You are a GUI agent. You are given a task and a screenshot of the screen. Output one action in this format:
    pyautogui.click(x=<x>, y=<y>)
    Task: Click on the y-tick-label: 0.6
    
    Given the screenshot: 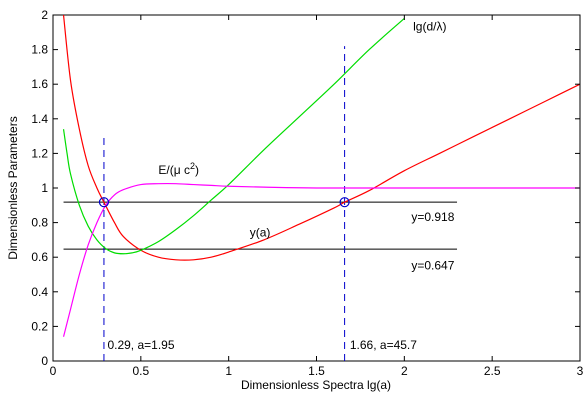 What is the action you would take?
    pyautogui.click(x=39, y=257)
    